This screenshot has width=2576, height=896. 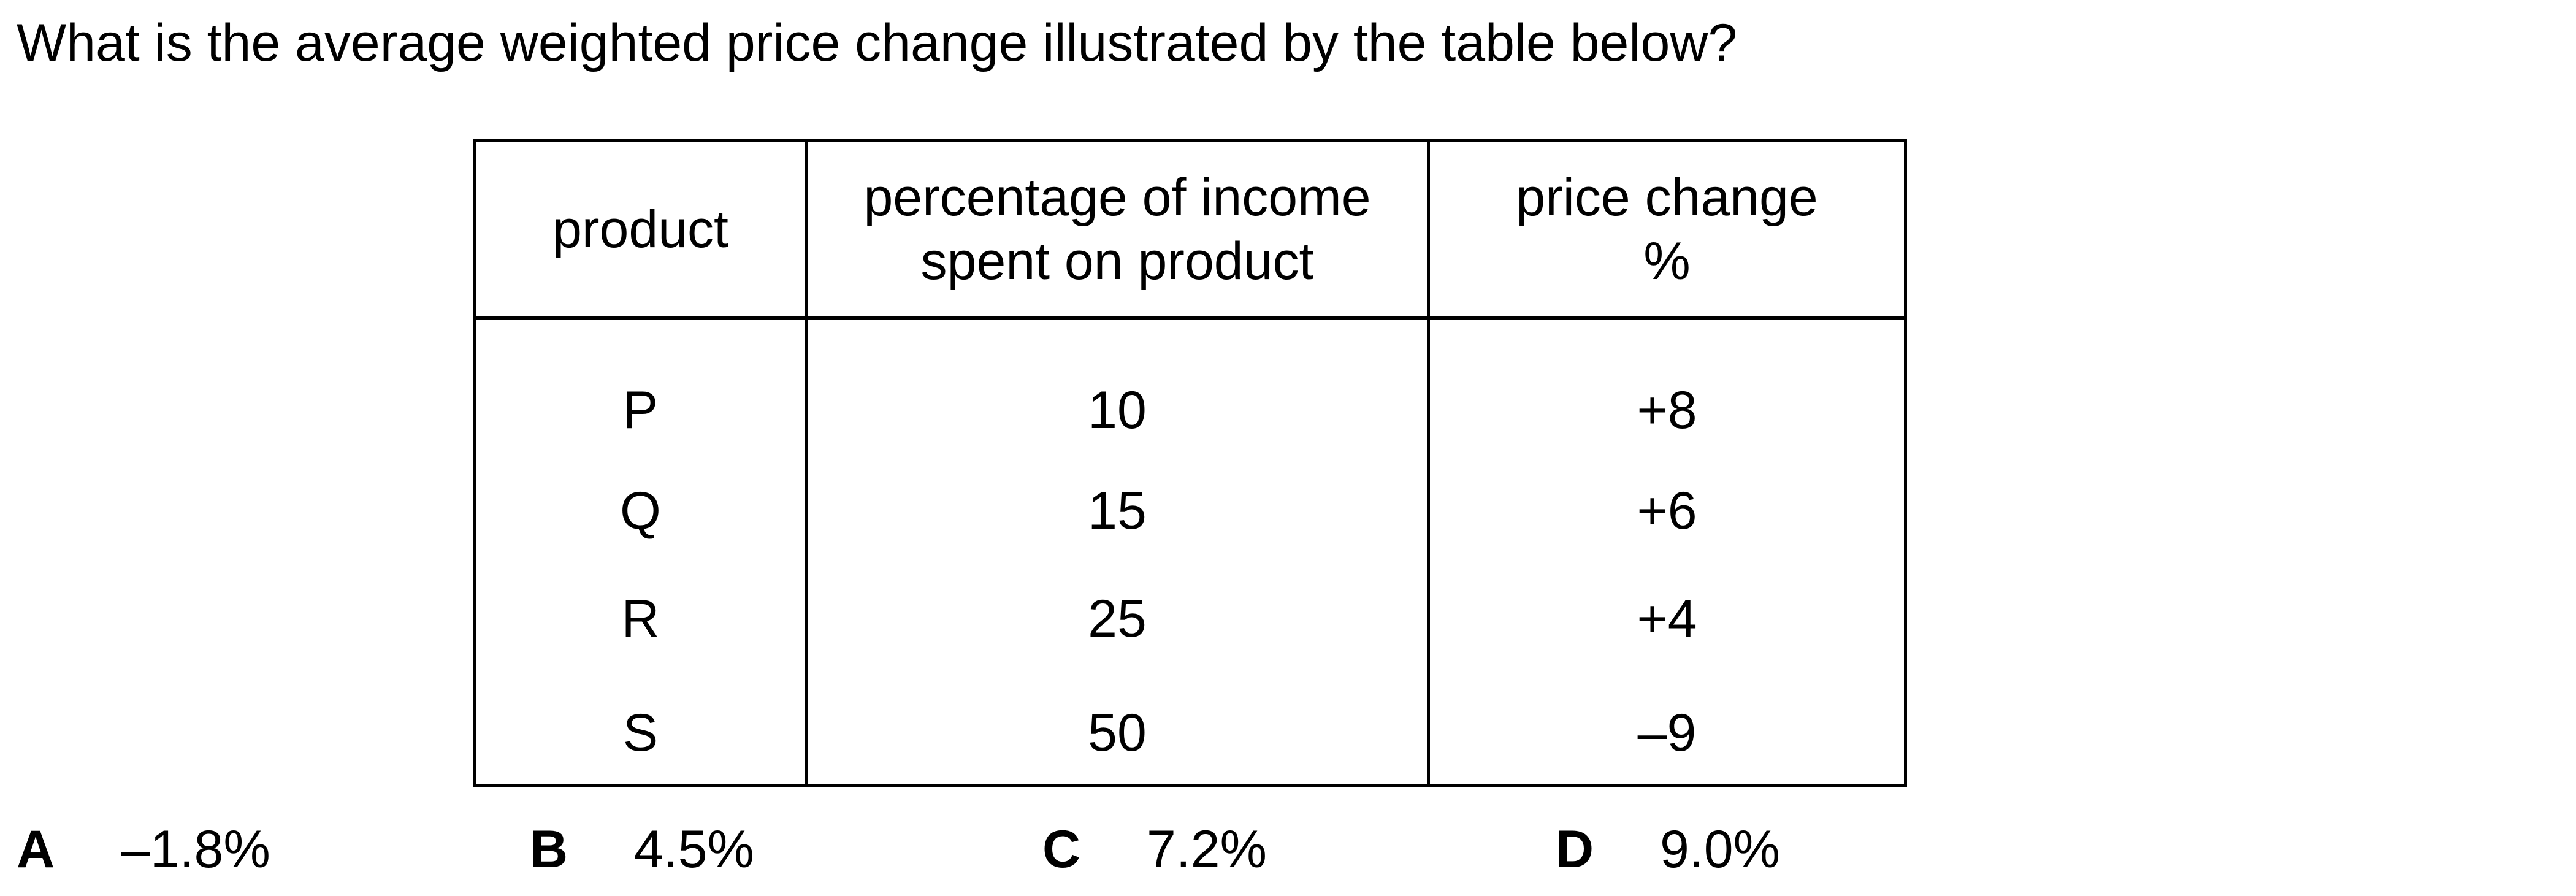 I want to click on option-value: 4.5%, so click(x=694, y=849).